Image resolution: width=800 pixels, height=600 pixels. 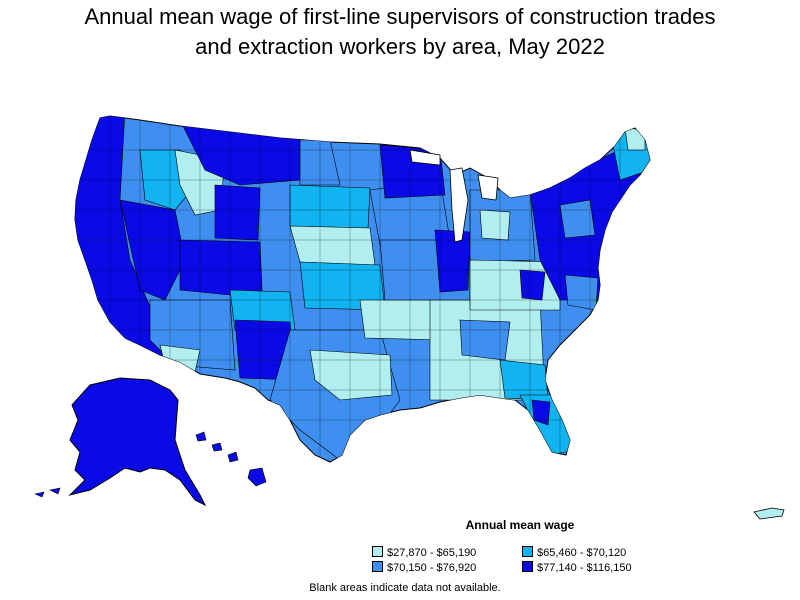 I want to click on puerto-rico-region, so click(x=769, y=513).